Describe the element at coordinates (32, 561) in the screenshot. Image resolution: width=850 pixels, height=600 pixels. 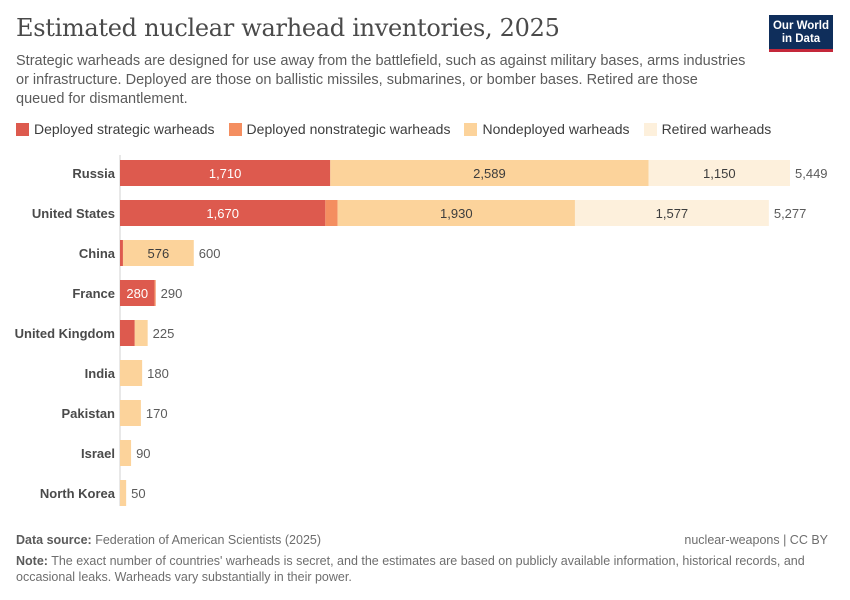
I see `note-label: Note:` at that location.